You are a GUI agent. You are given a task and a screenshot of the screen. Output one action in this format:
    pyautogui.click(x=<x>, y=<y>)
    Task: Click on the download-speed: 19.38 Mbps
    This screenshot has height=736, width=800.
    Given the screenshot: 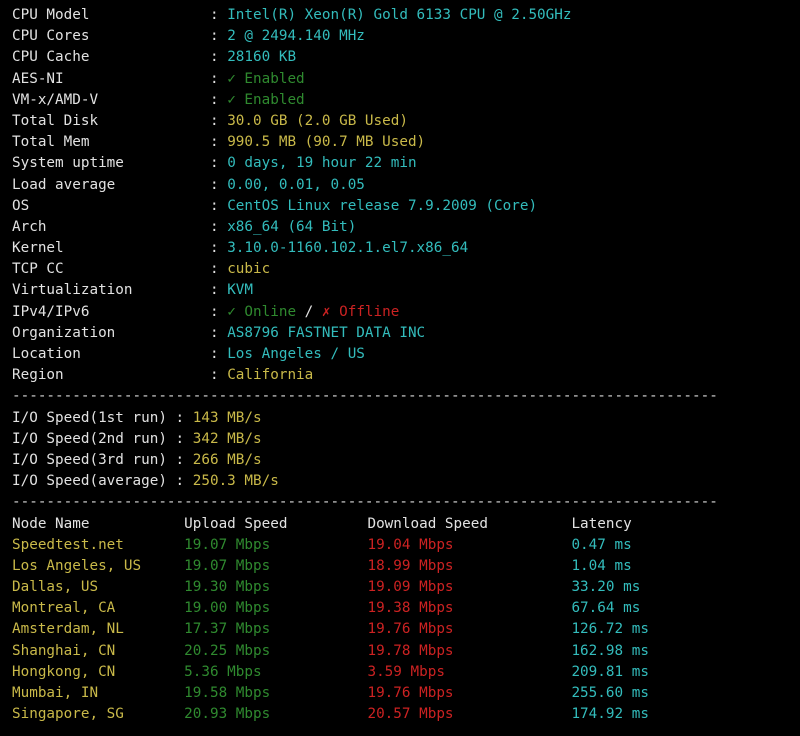 What is the action you would take?
    pyautogui.click(x=410, y=608)
    